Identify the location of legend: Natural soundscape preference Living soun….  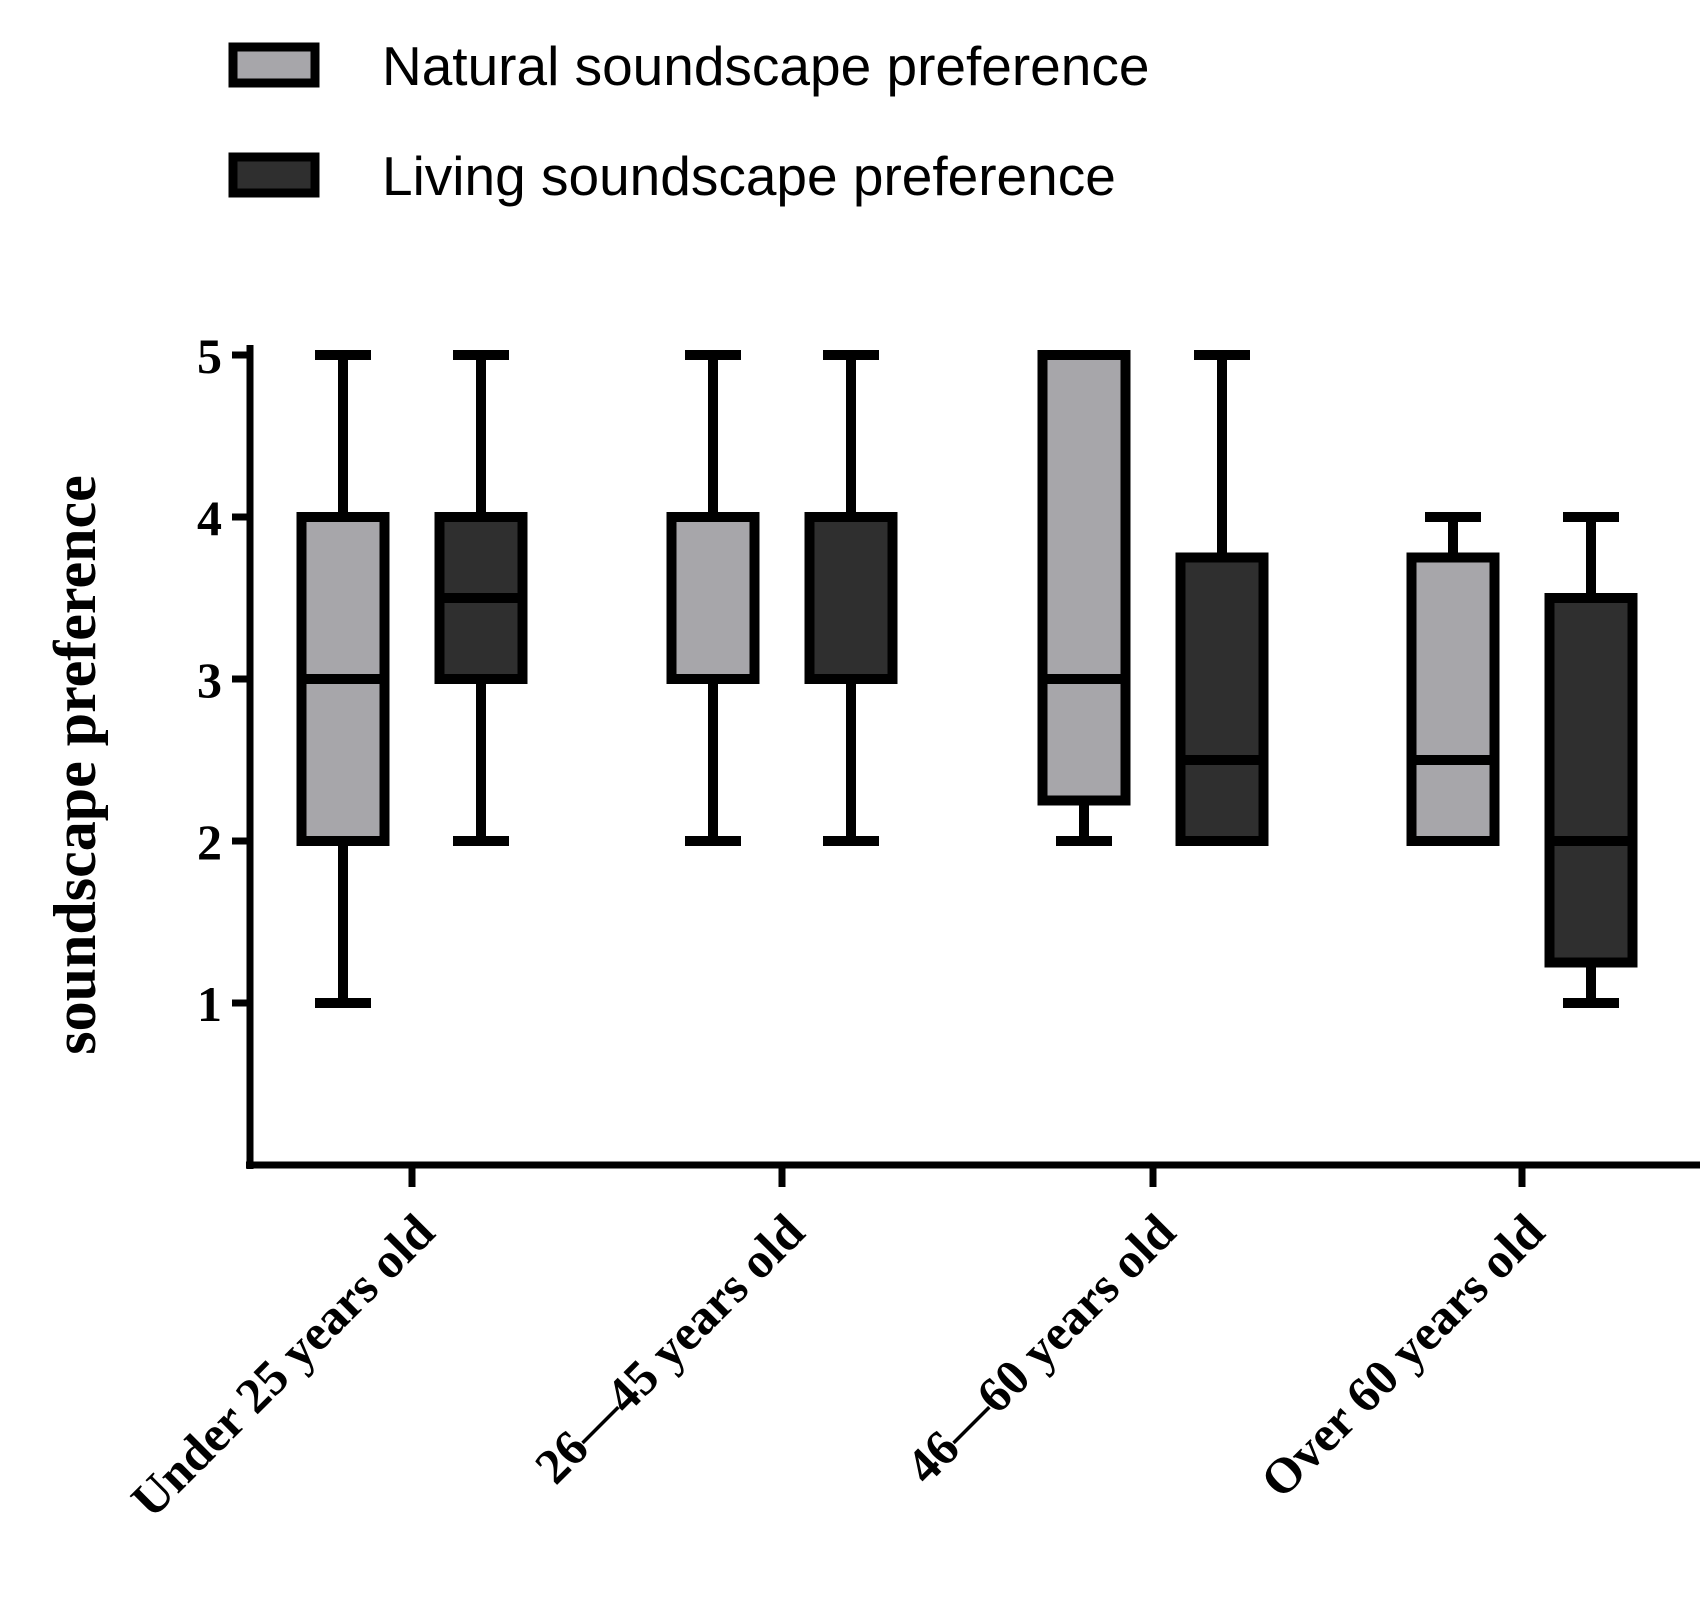
(688, 121).